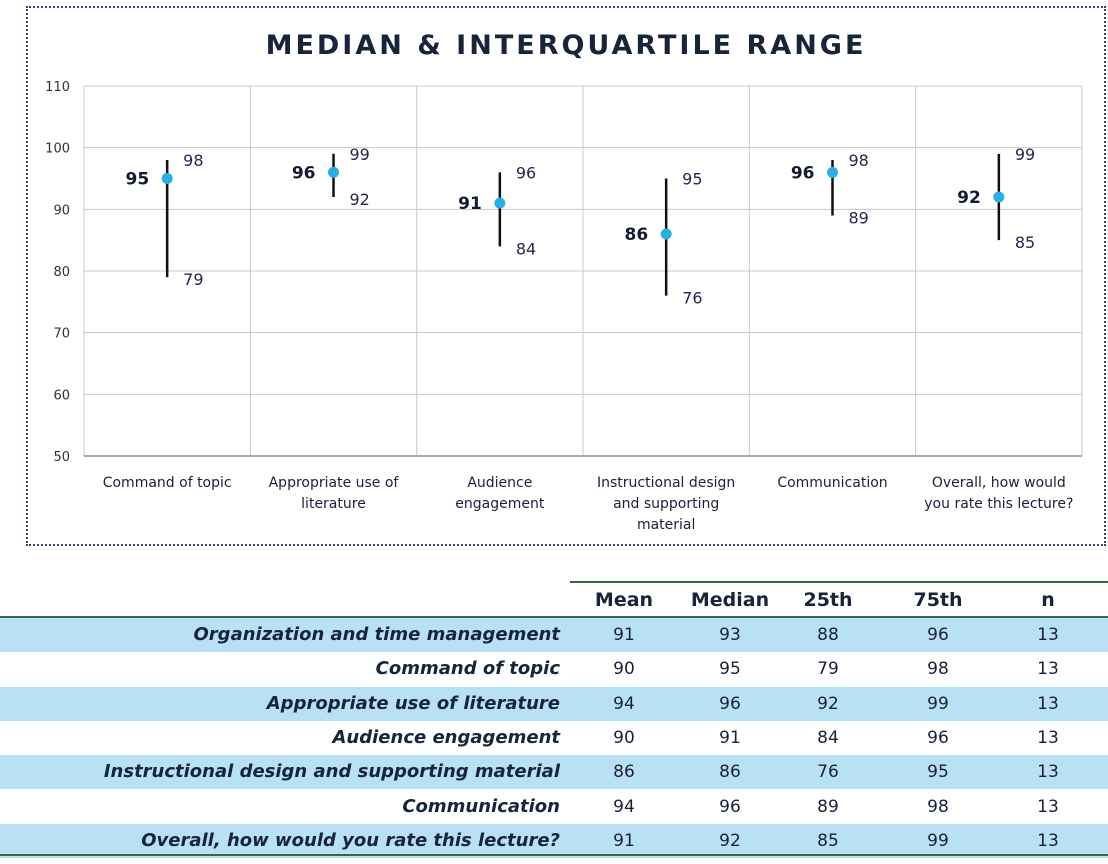 The height and width of the screenshot is (864, 1108). What do you see at coordinates (969, 198) in the screenshot?
I see `median-data-label: 92` at bounding box center [969, 198].